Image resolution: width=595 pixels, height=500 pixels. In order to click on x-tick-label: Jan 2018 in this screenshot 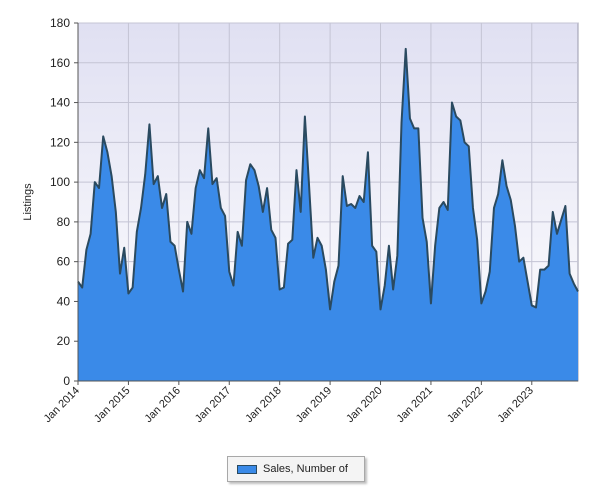, I will do `click(263, 405)`.